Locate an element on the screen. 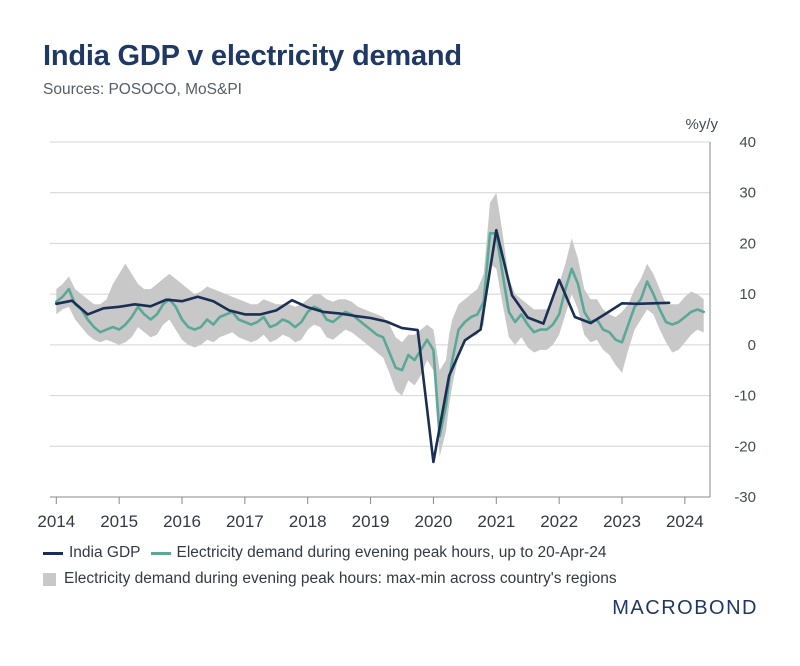  x-tick-label-4: 2018 is located at coordinates (308, 521).